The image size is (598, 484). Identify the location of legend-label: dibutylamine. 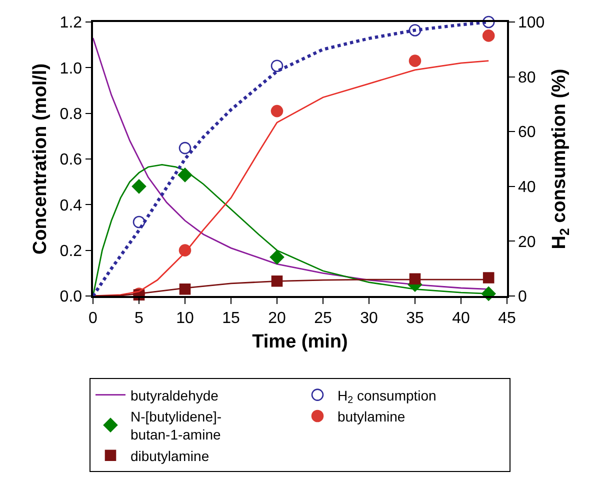
(170, 456).